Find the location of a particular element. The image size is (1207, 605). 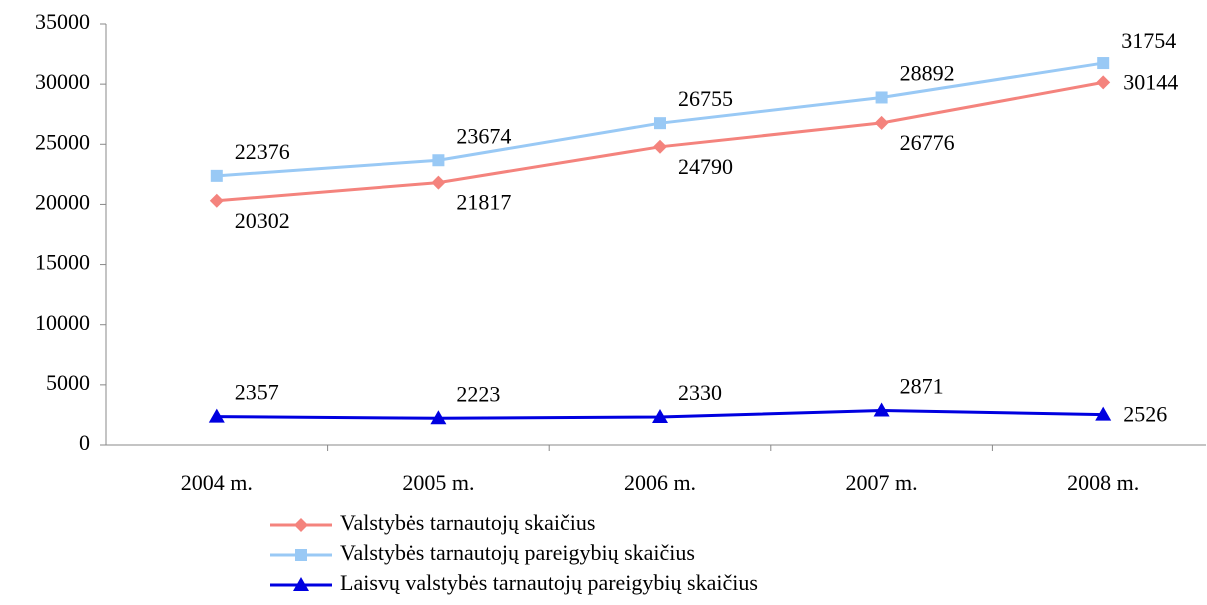

x-tick-label: 2006 m. is located at coordinates (660, 482).